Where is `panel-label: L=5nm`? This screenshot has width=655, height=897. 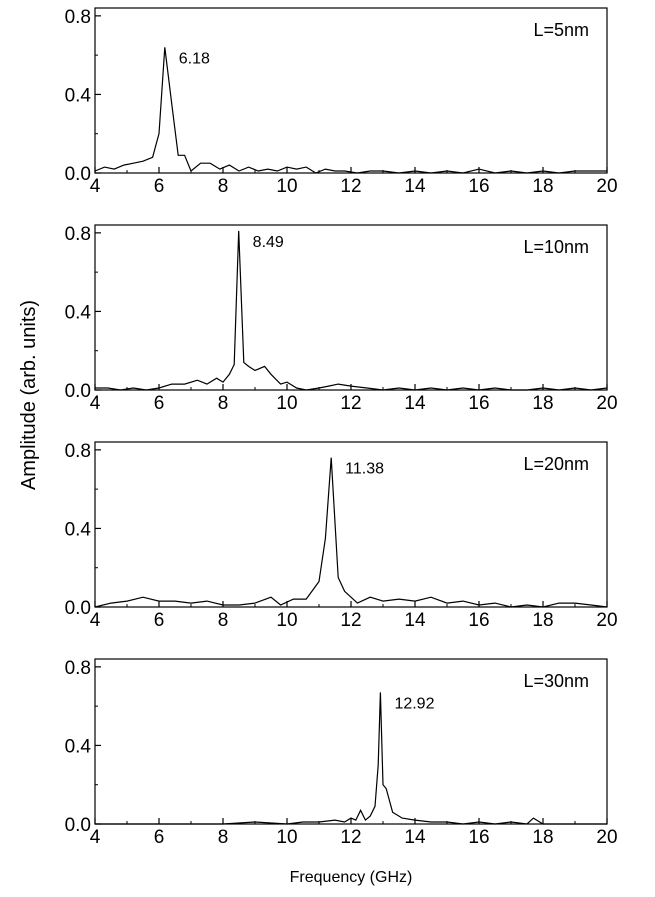
panel-label: L=5nm is located at coordinates (561, 30).